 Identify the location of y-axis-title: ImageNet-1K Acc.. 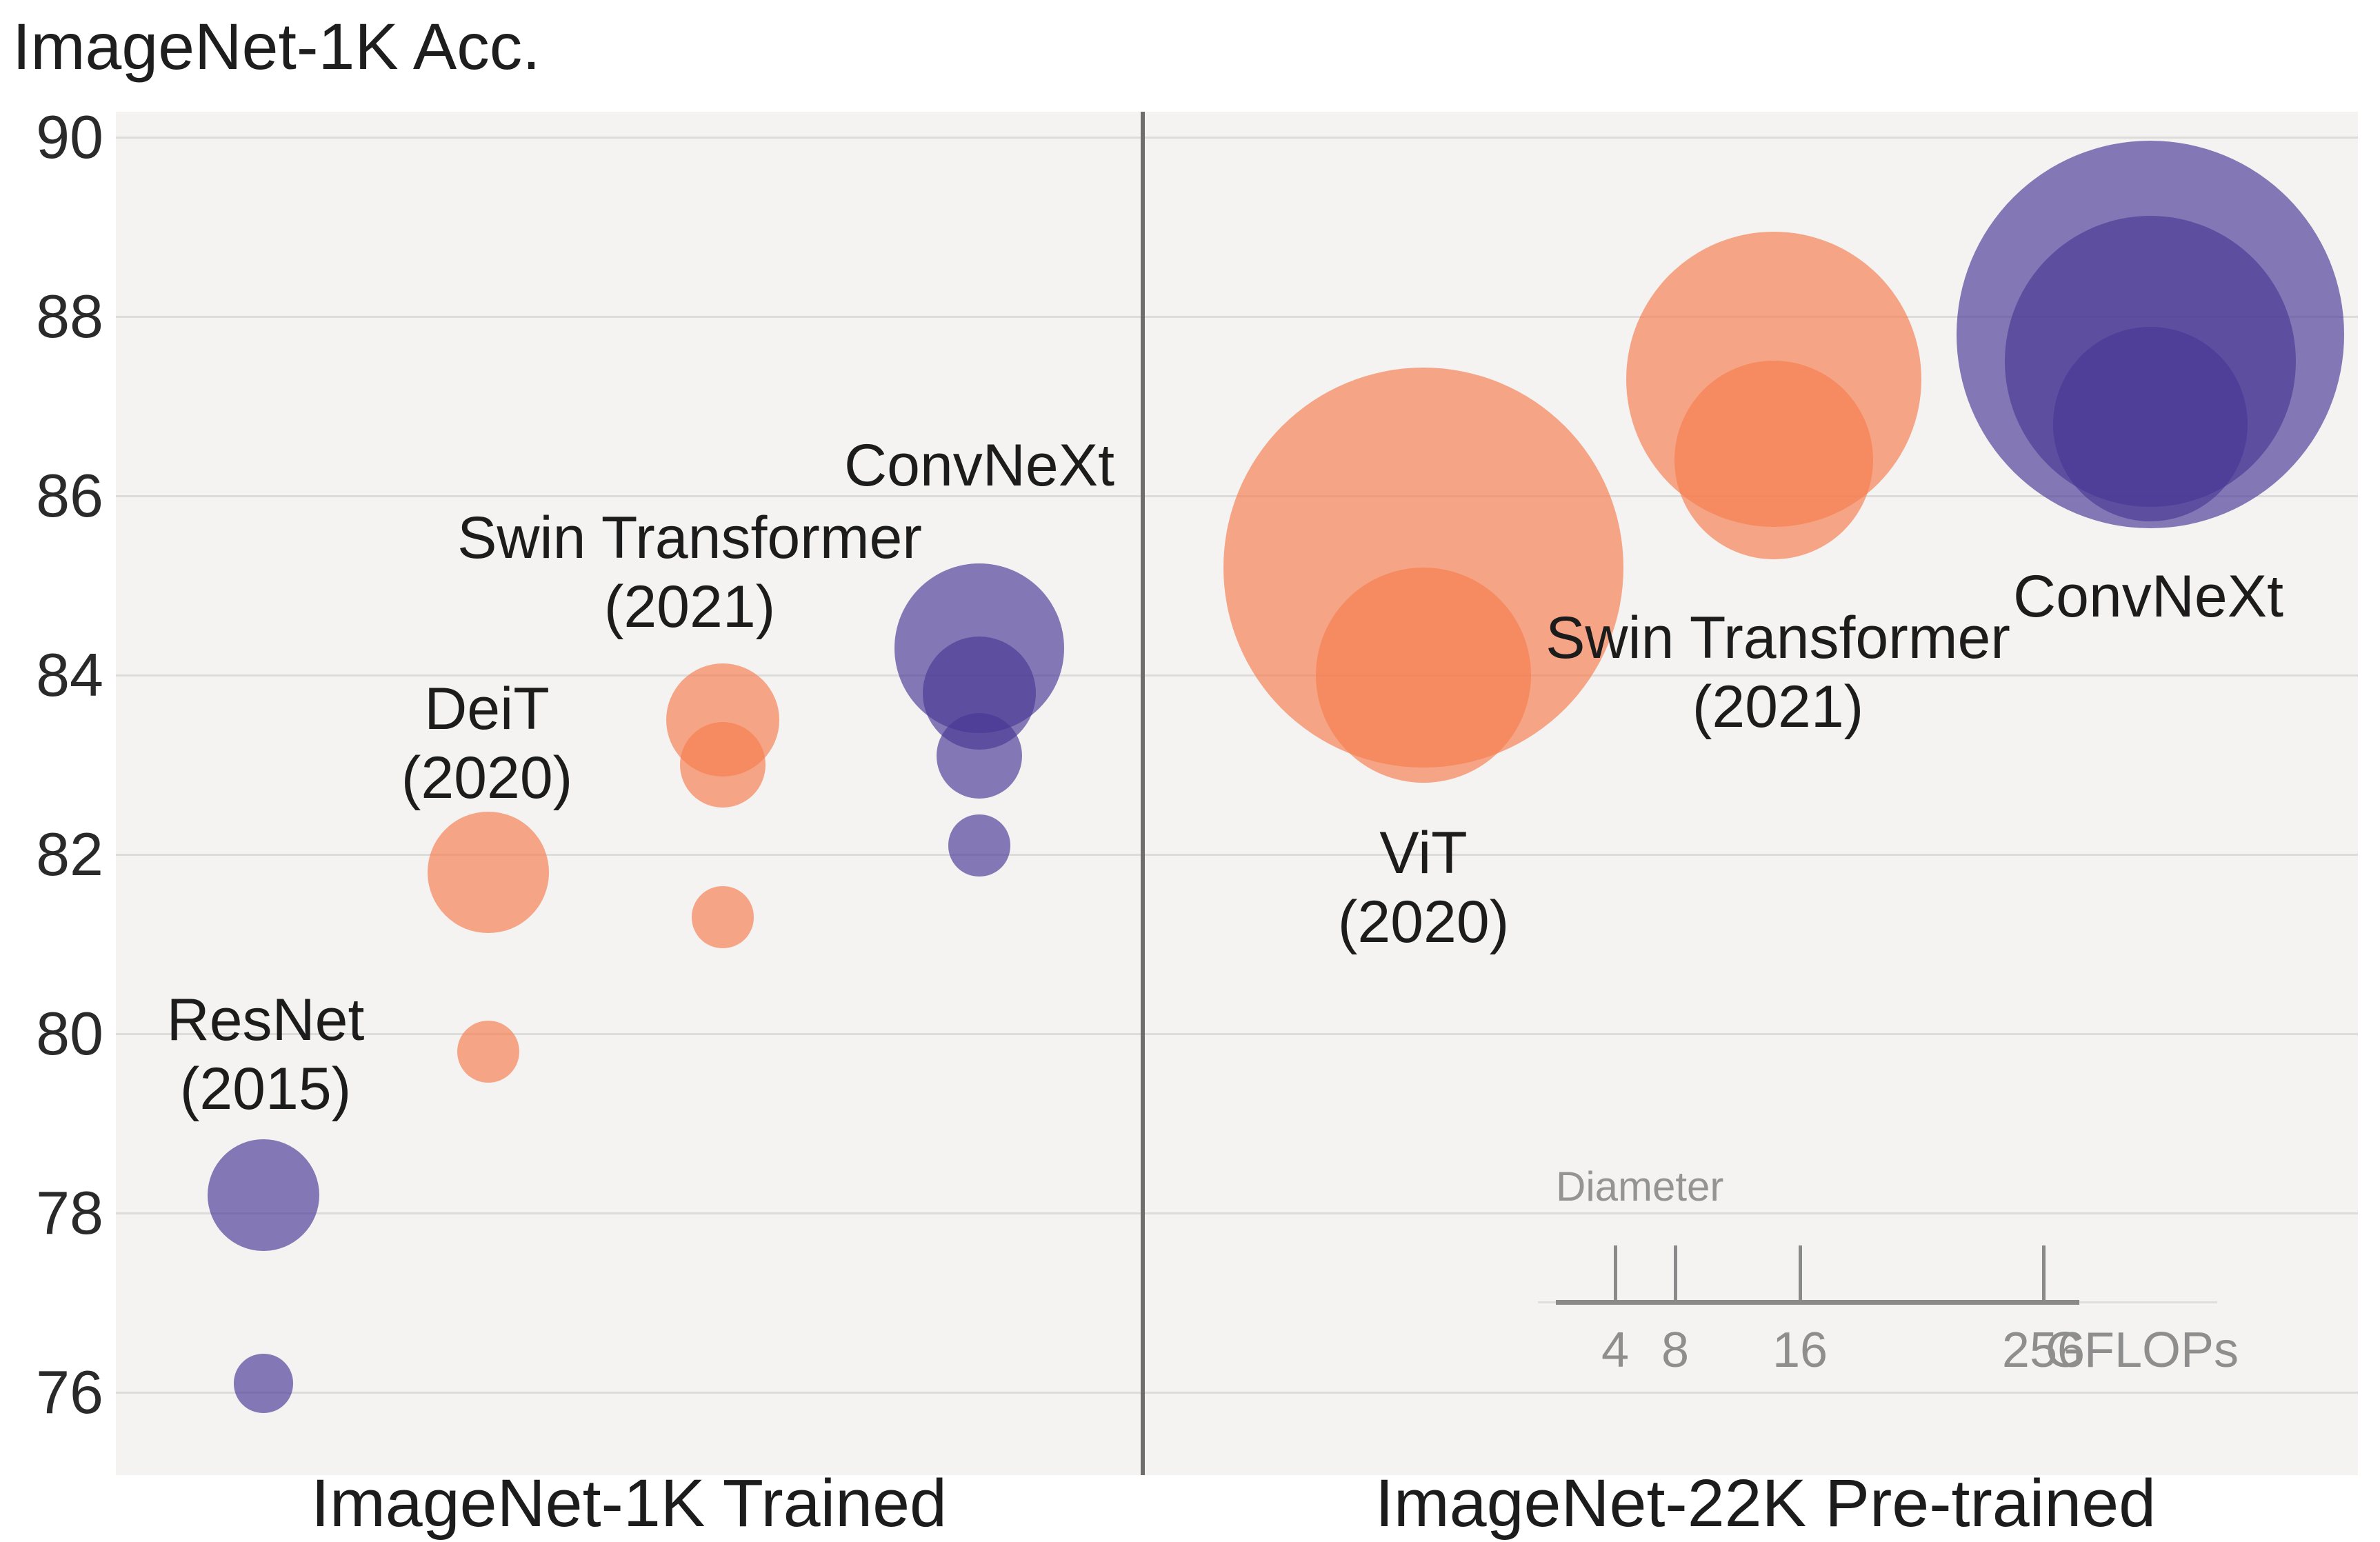
(276, 46).